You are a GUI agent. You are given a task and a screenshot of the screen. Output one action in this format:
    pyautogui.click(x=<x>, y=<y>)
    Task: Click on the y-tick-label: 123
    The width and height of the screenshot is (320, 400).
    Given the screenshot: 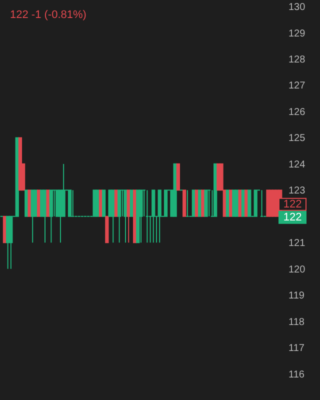 What is the action you would take?
    pyautogui.click(x=297, y=191)
    